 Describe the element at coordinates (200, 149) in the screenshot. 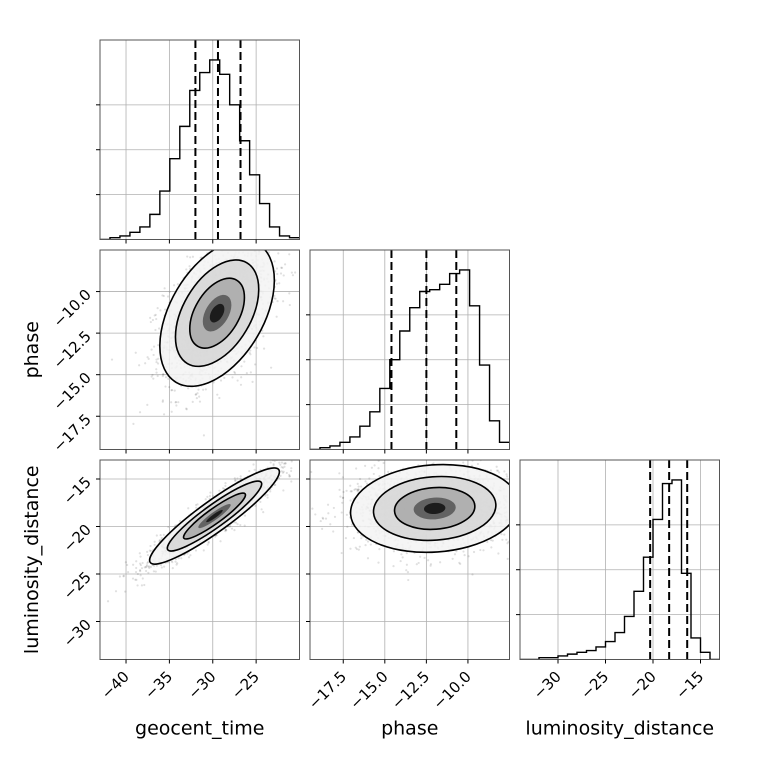

I see `histogram-geocent_time` at that location.